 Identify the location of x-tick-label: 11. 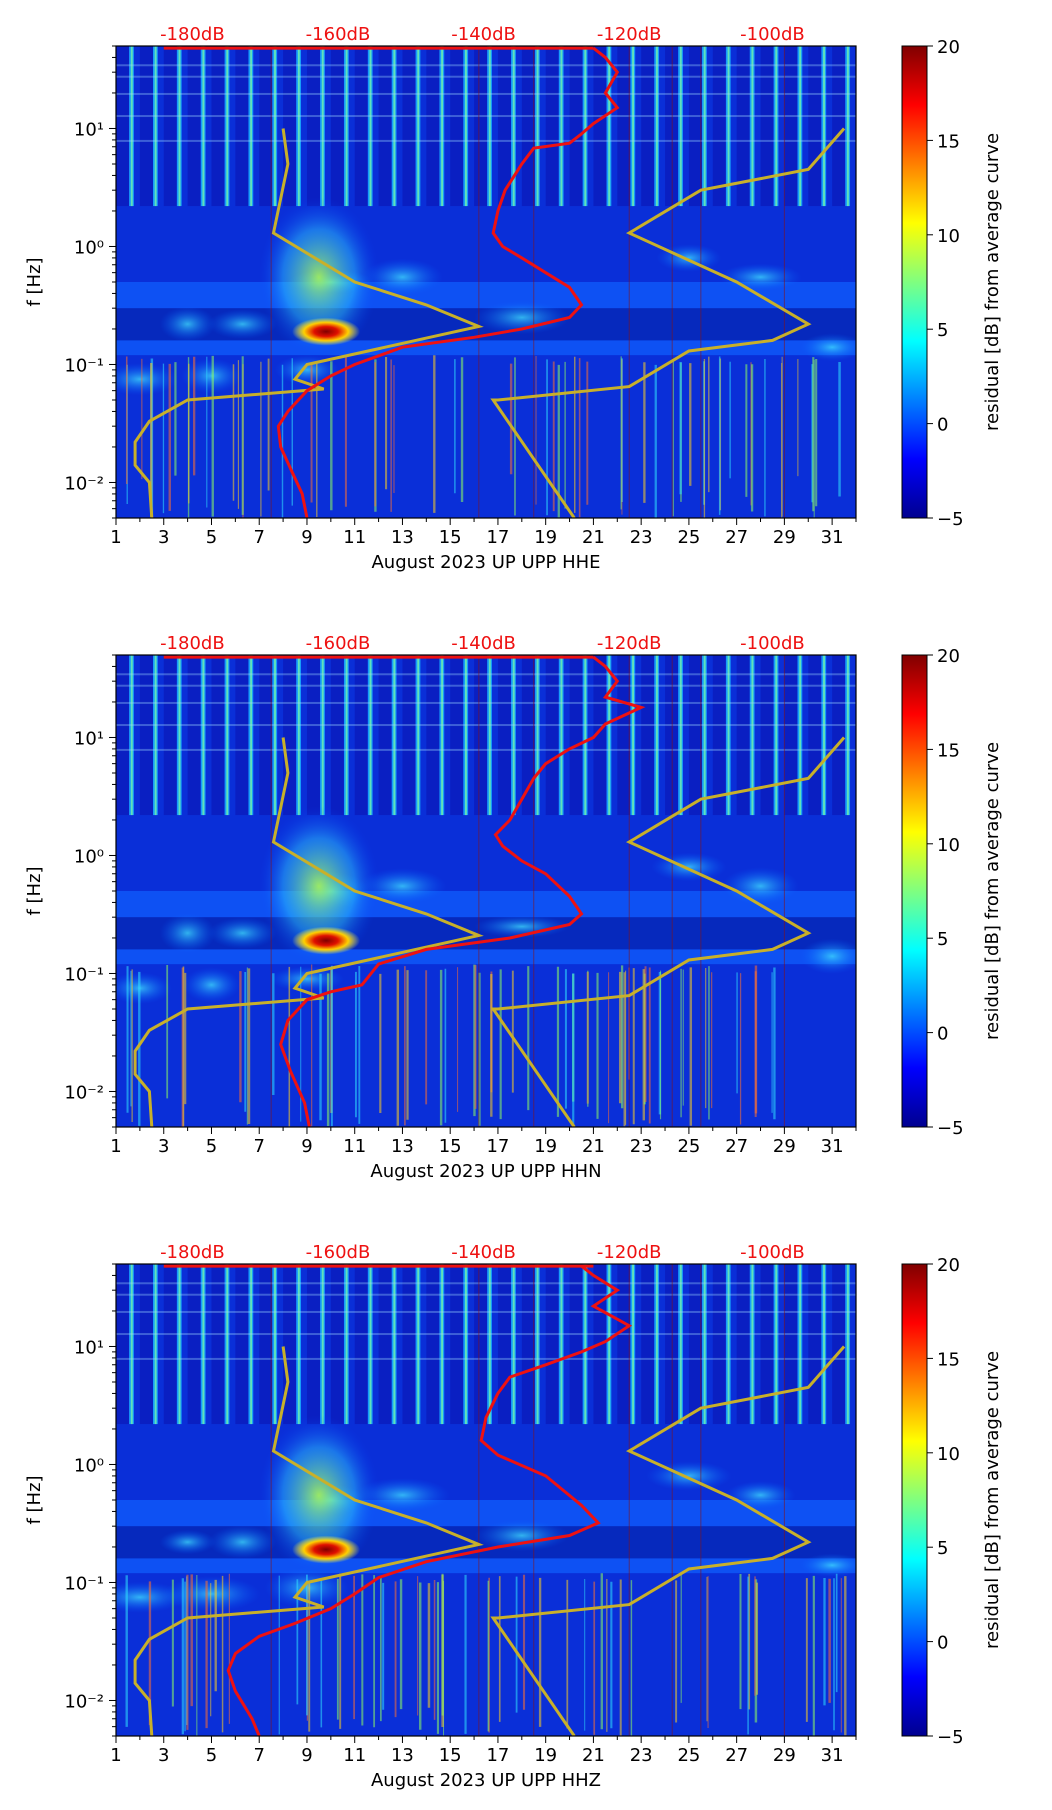
(354, 537).